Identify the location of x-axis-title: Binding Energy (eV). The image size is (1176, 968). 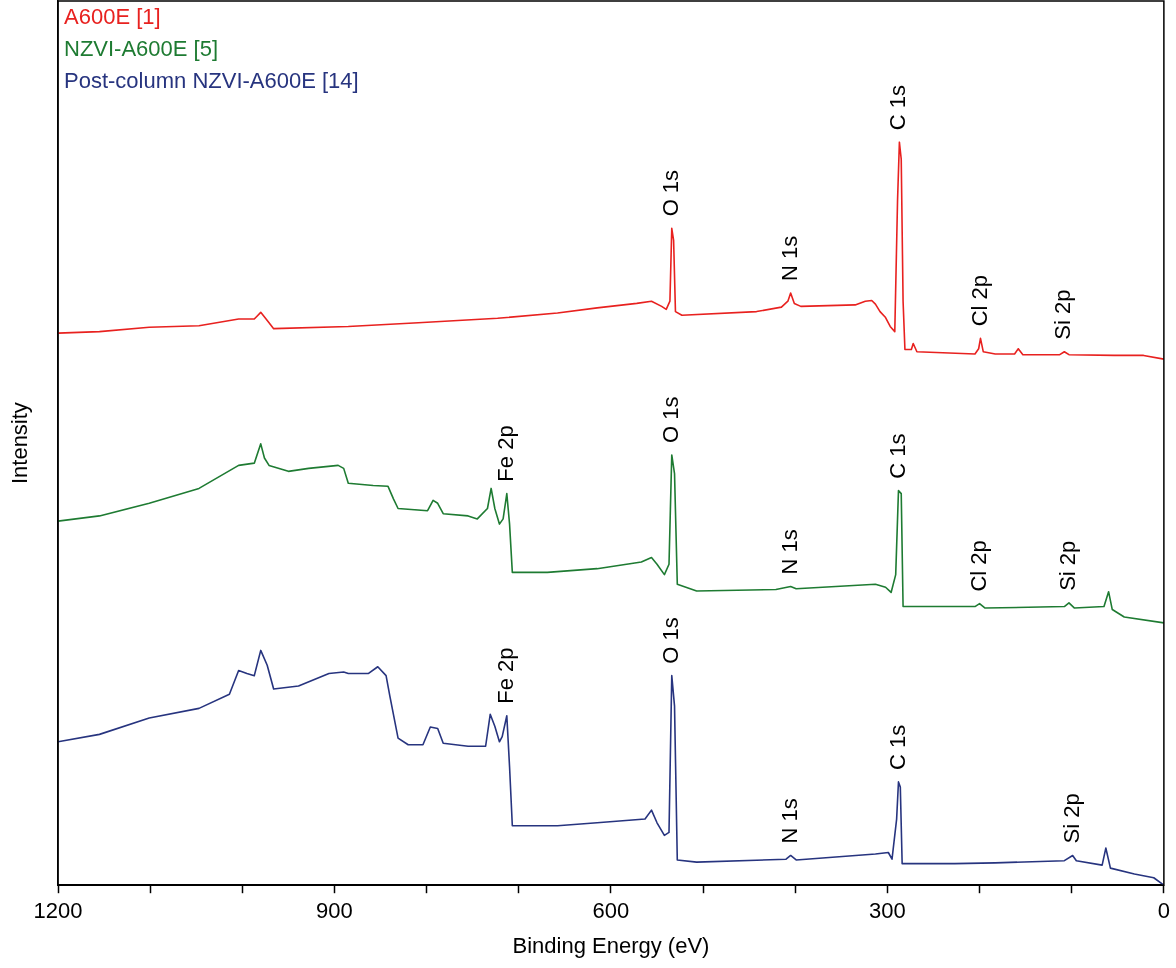
(611, 945).